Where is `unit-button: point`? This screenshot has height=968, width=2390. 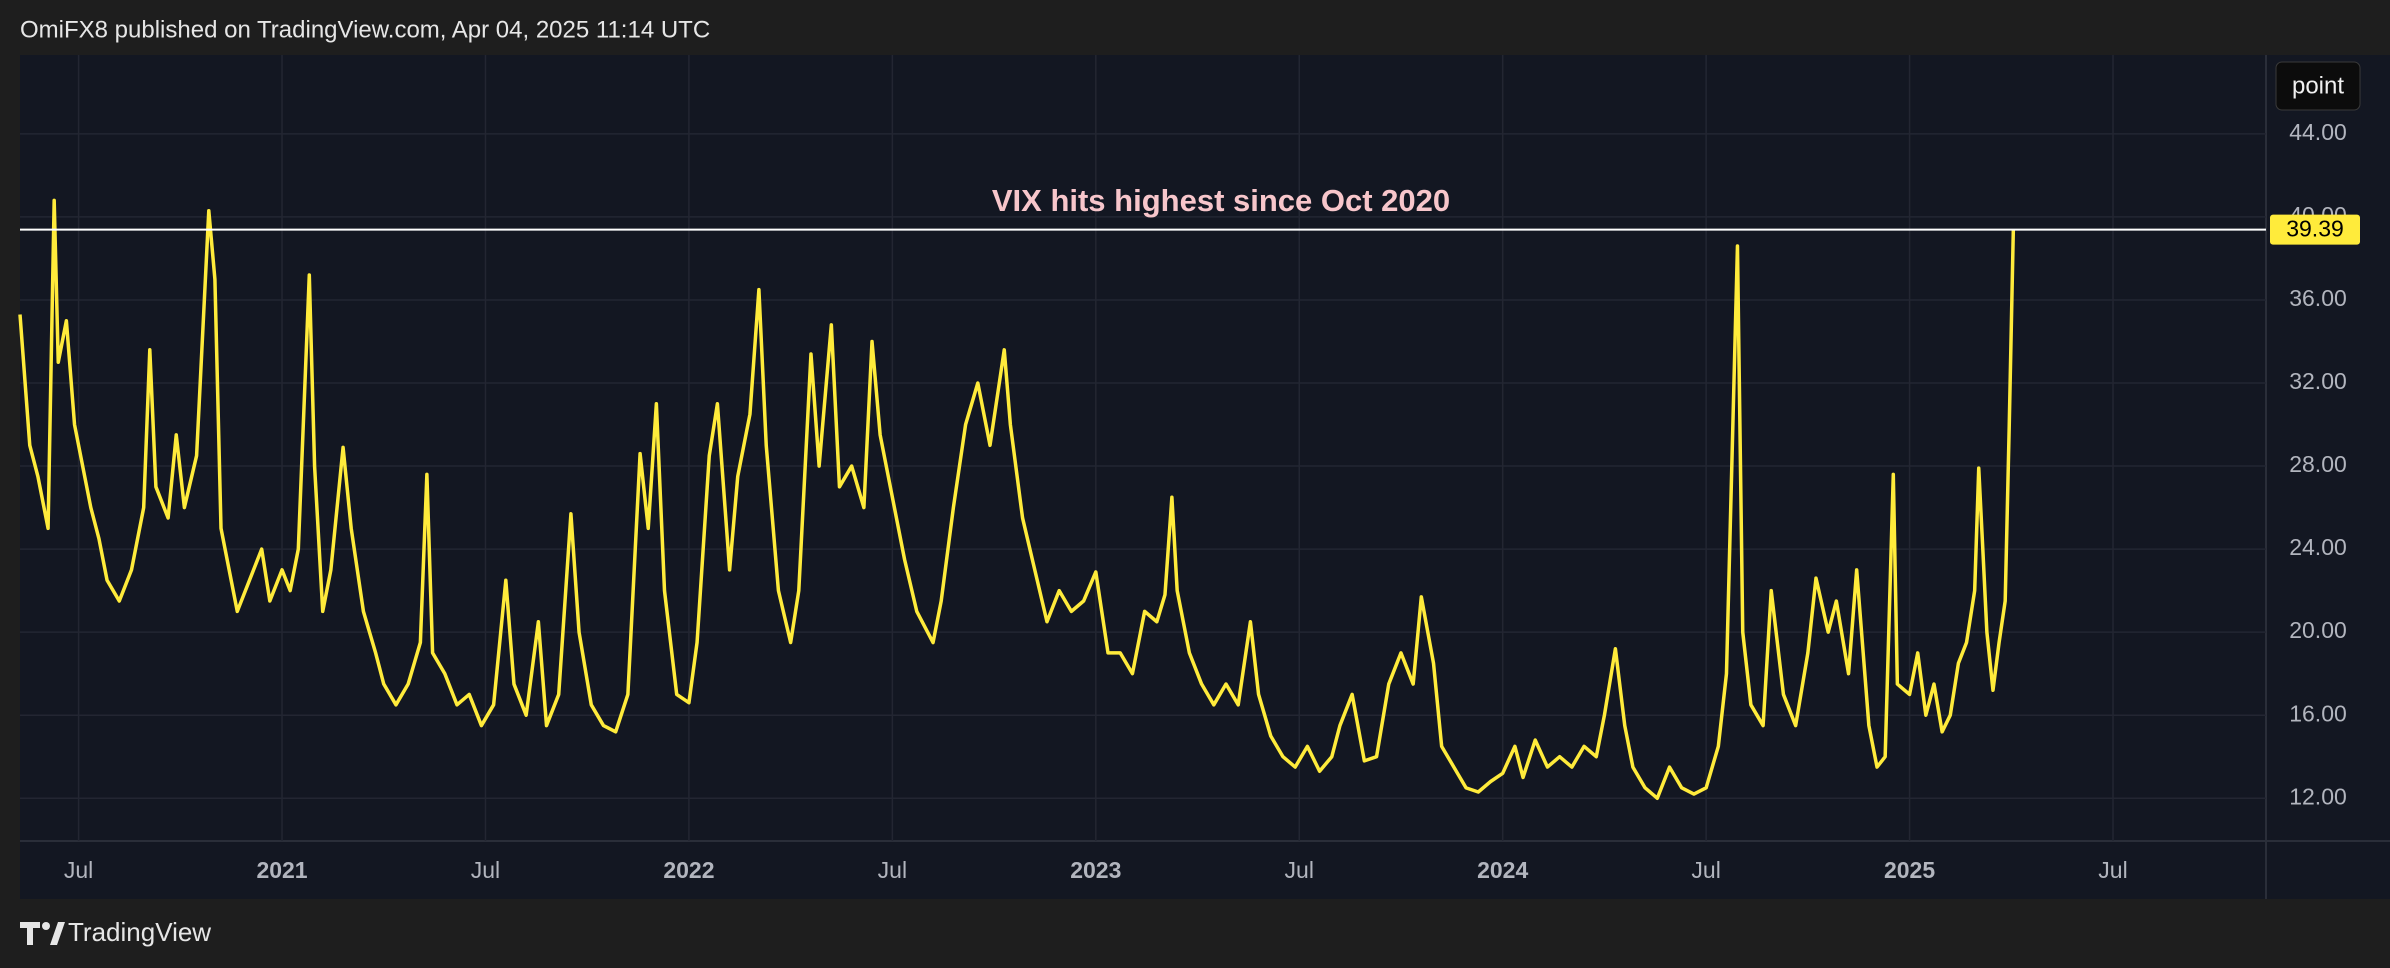
unit-button: point is located at coordinates (2318, 86).